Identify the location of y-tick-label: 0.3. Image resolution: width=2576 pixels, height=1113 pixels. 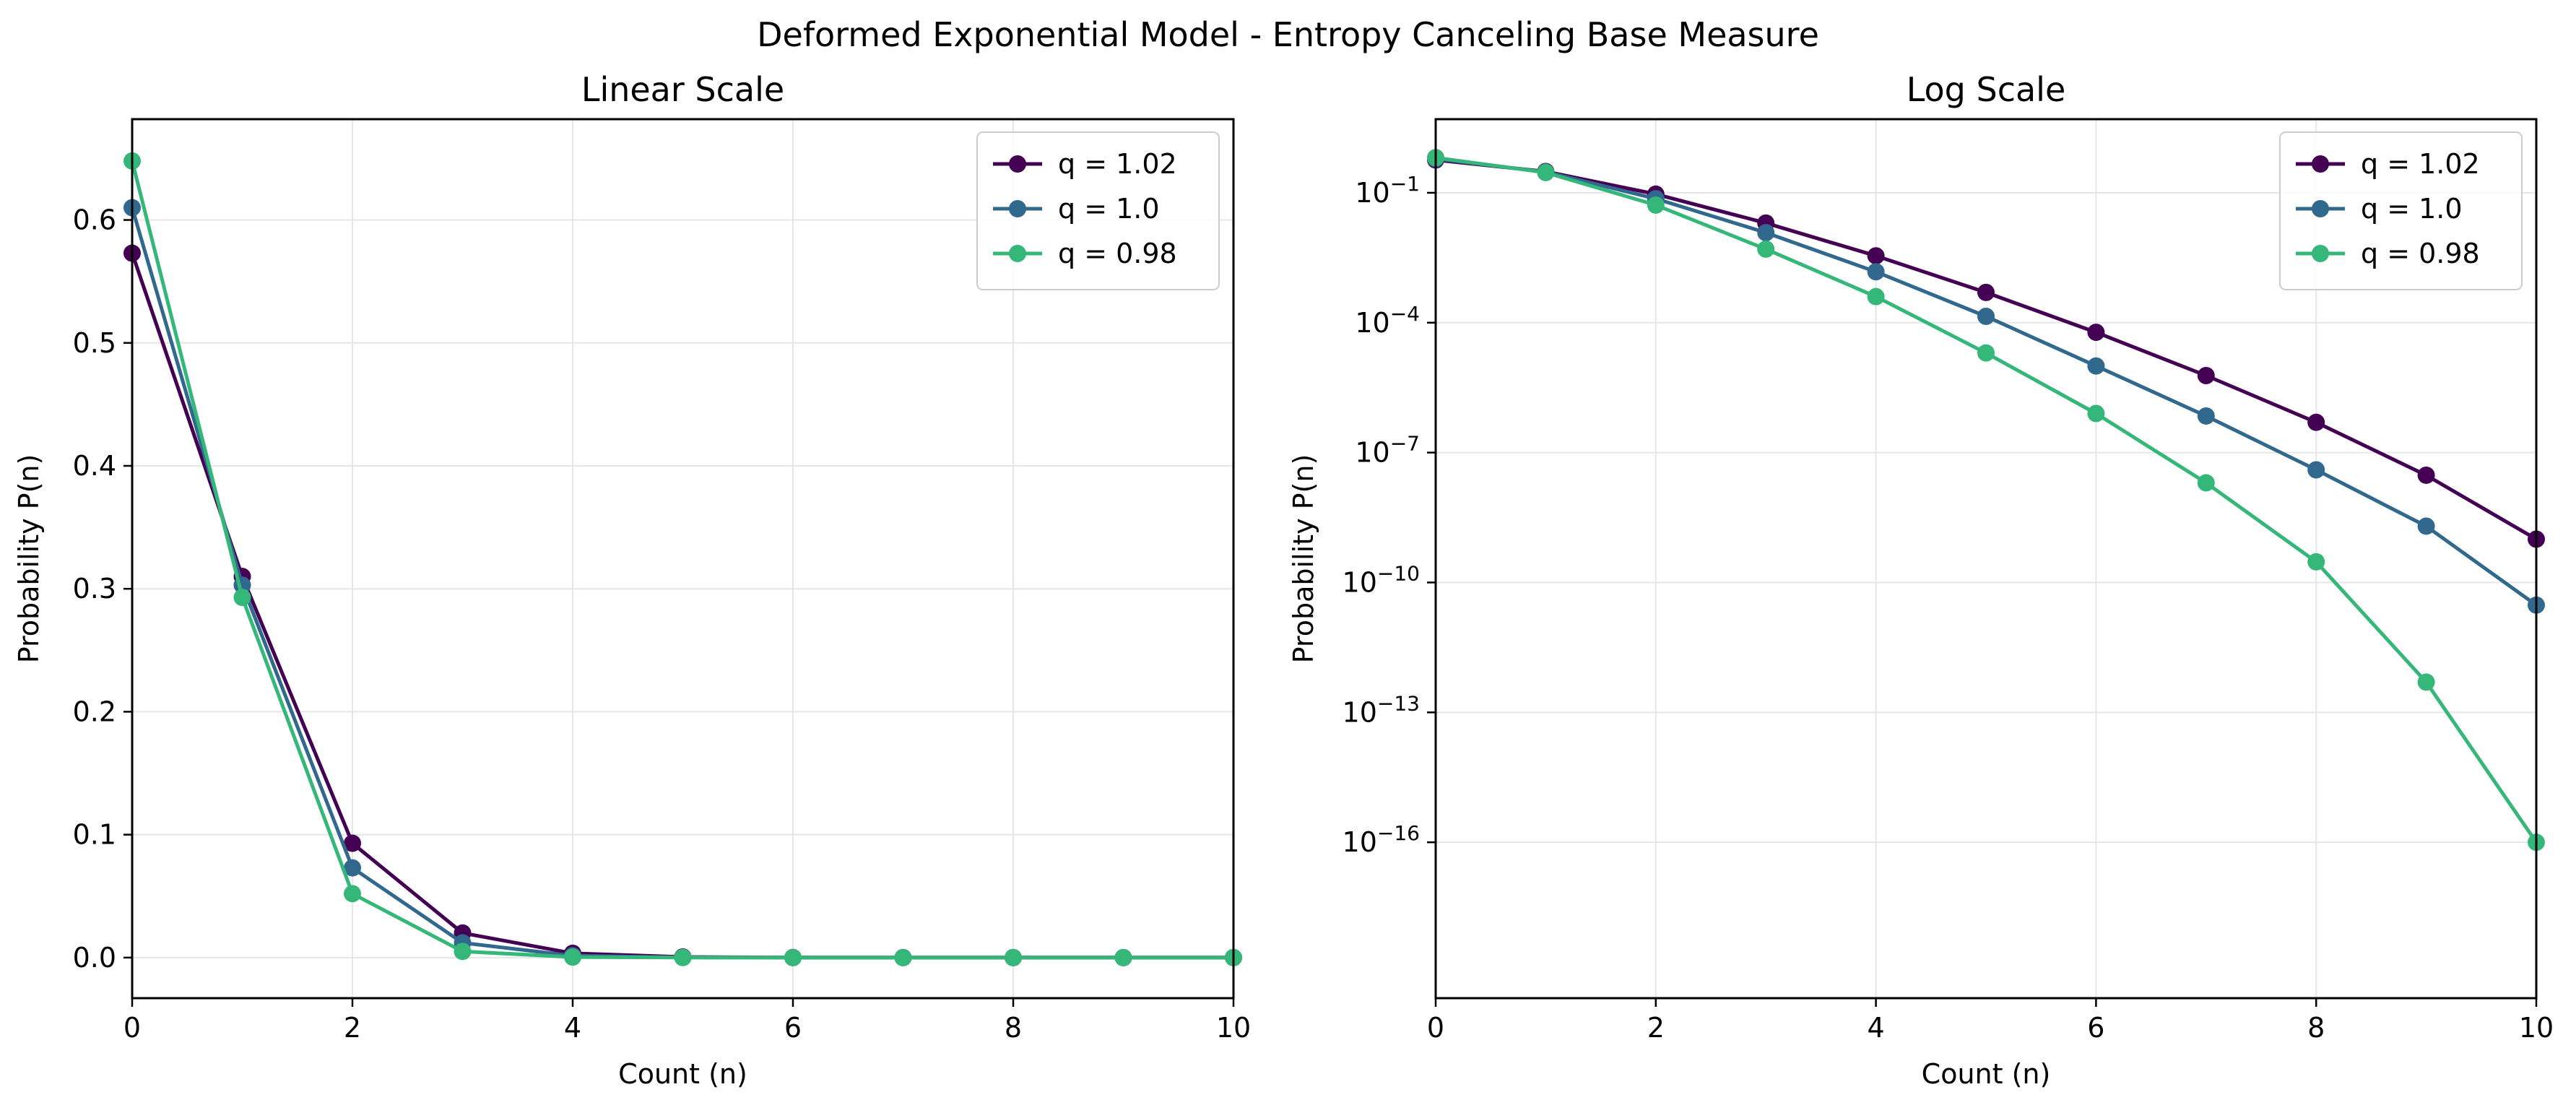
(94, 589).